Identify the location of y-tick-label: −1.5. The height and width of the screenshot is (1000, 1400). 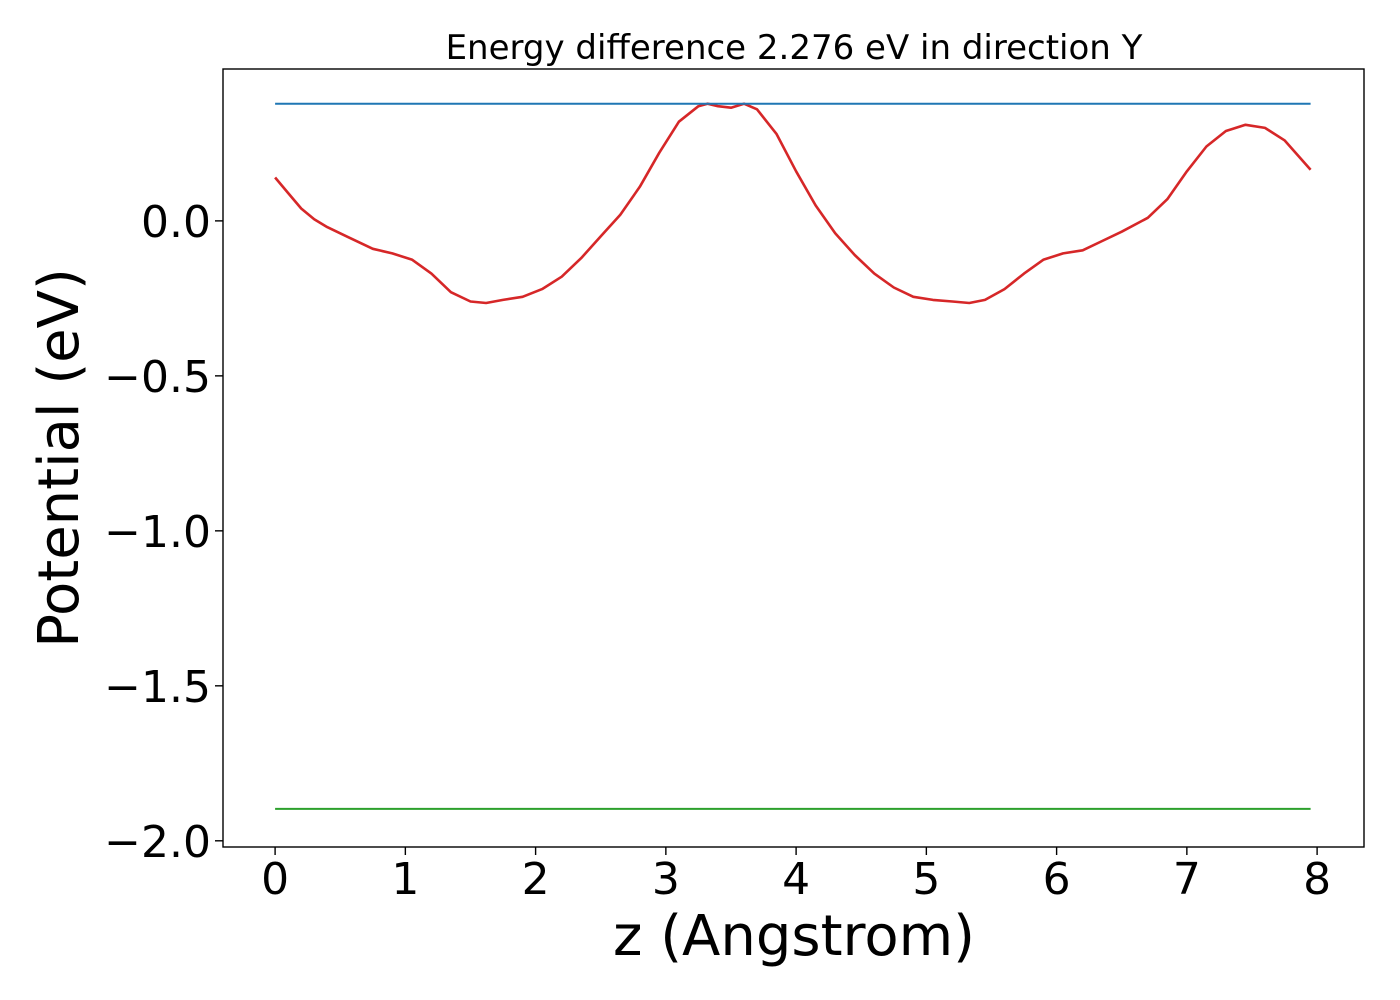
(157, 687).